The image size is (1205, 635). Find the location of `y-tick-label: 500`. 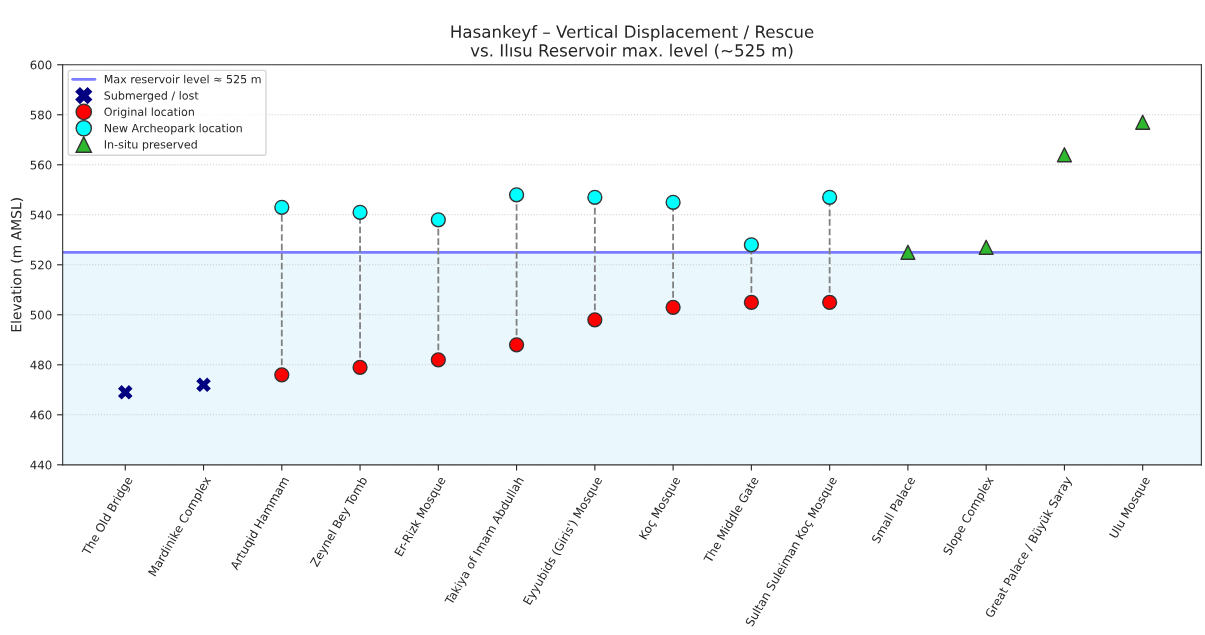

y-tick-label: 500 is located at coordinates (41, 315).